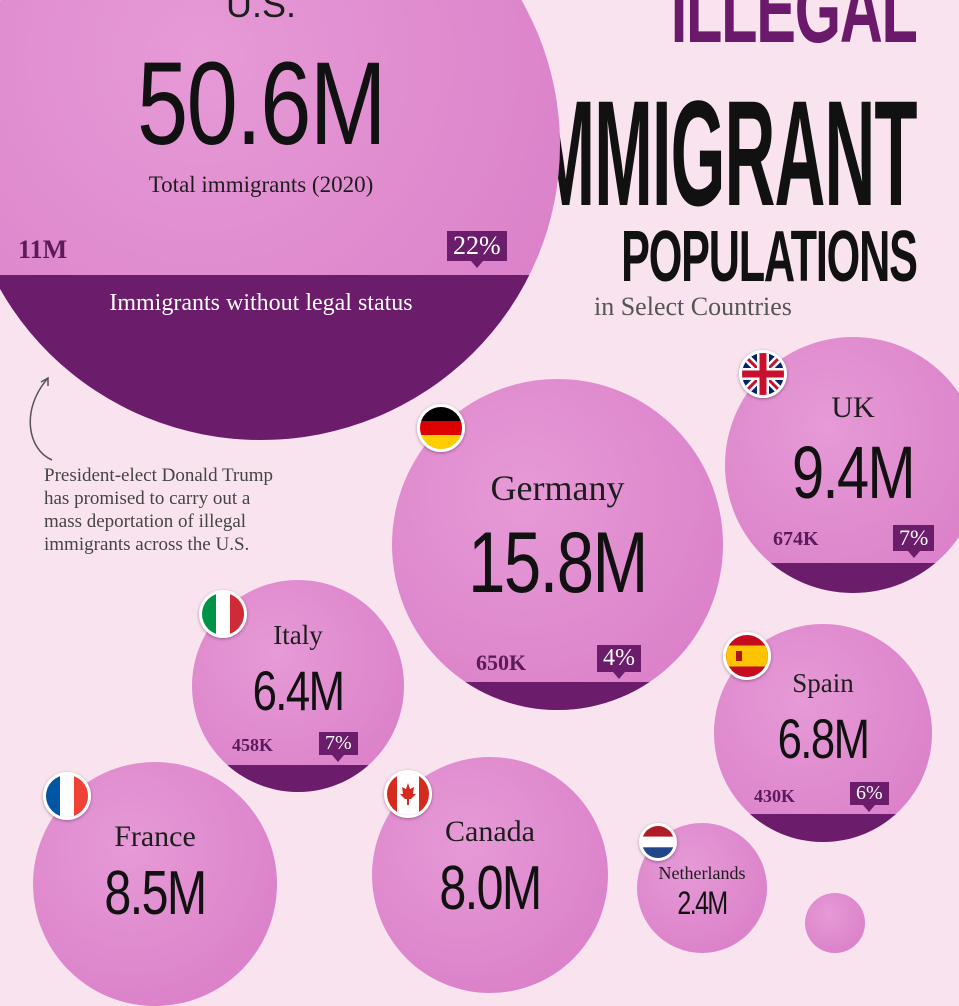 The height and width of the screenshot is (1006, 959). What do you see at coordinates (718, 153) in the screenshot?
I see `title-line-2: IMMIGRANT` at bounding box center [718, 153].